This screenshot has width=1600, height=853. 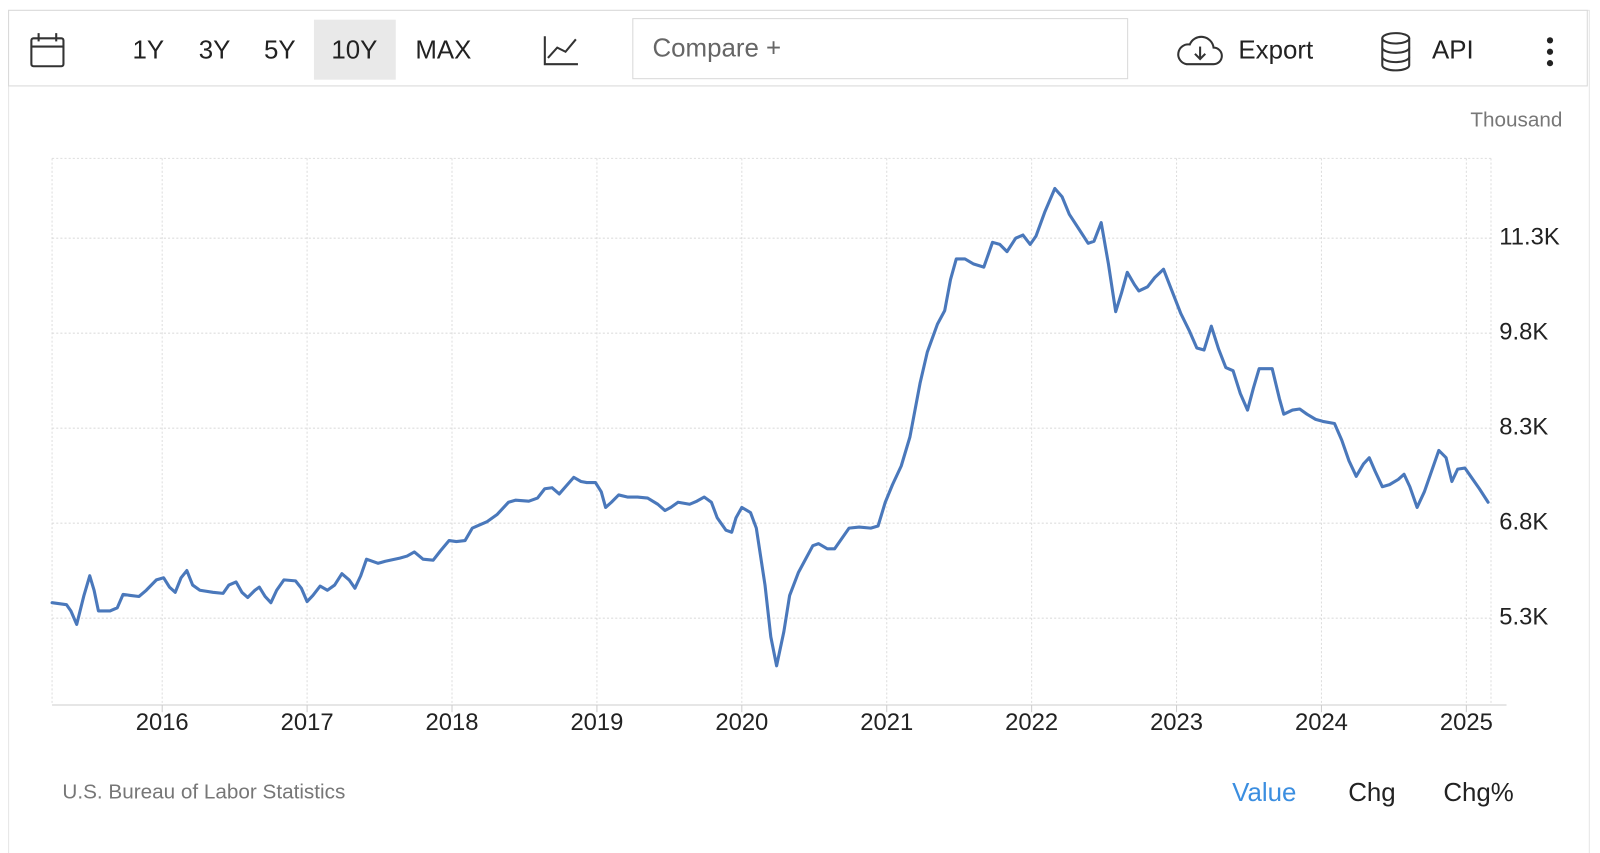 I want to click on chart-type-icon, so click(x=560, y=51).